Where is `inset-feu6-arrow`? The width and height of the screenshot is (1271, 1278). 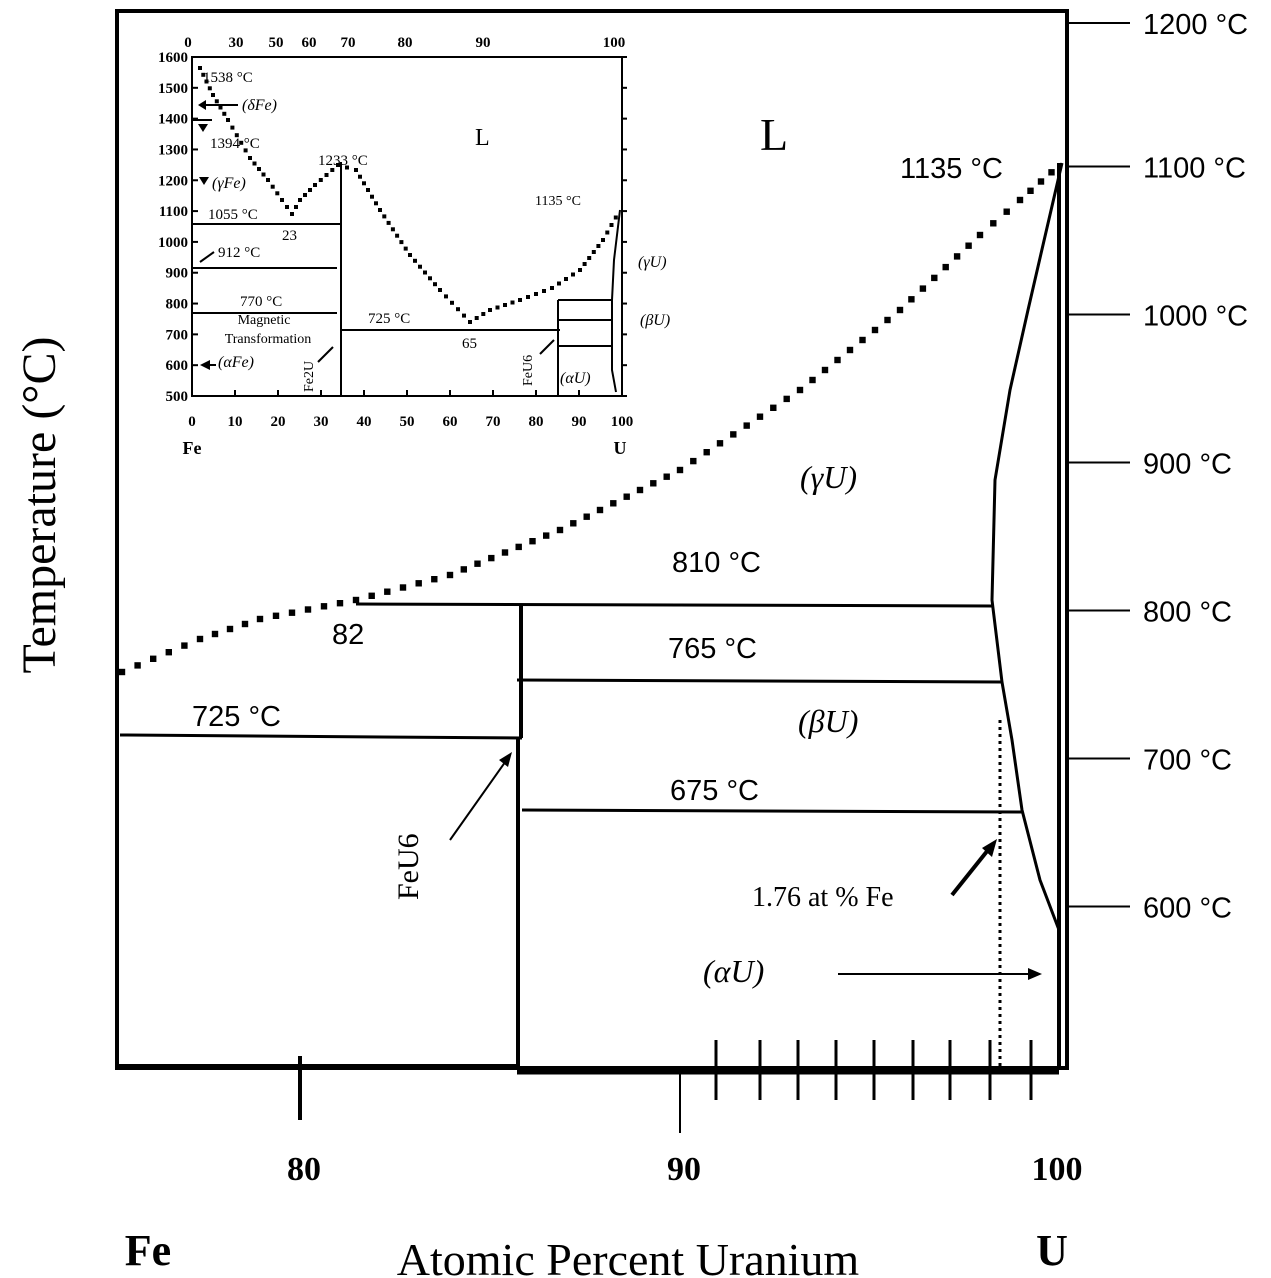 inset-feu6-arrow is located at coordinates (547, 347).